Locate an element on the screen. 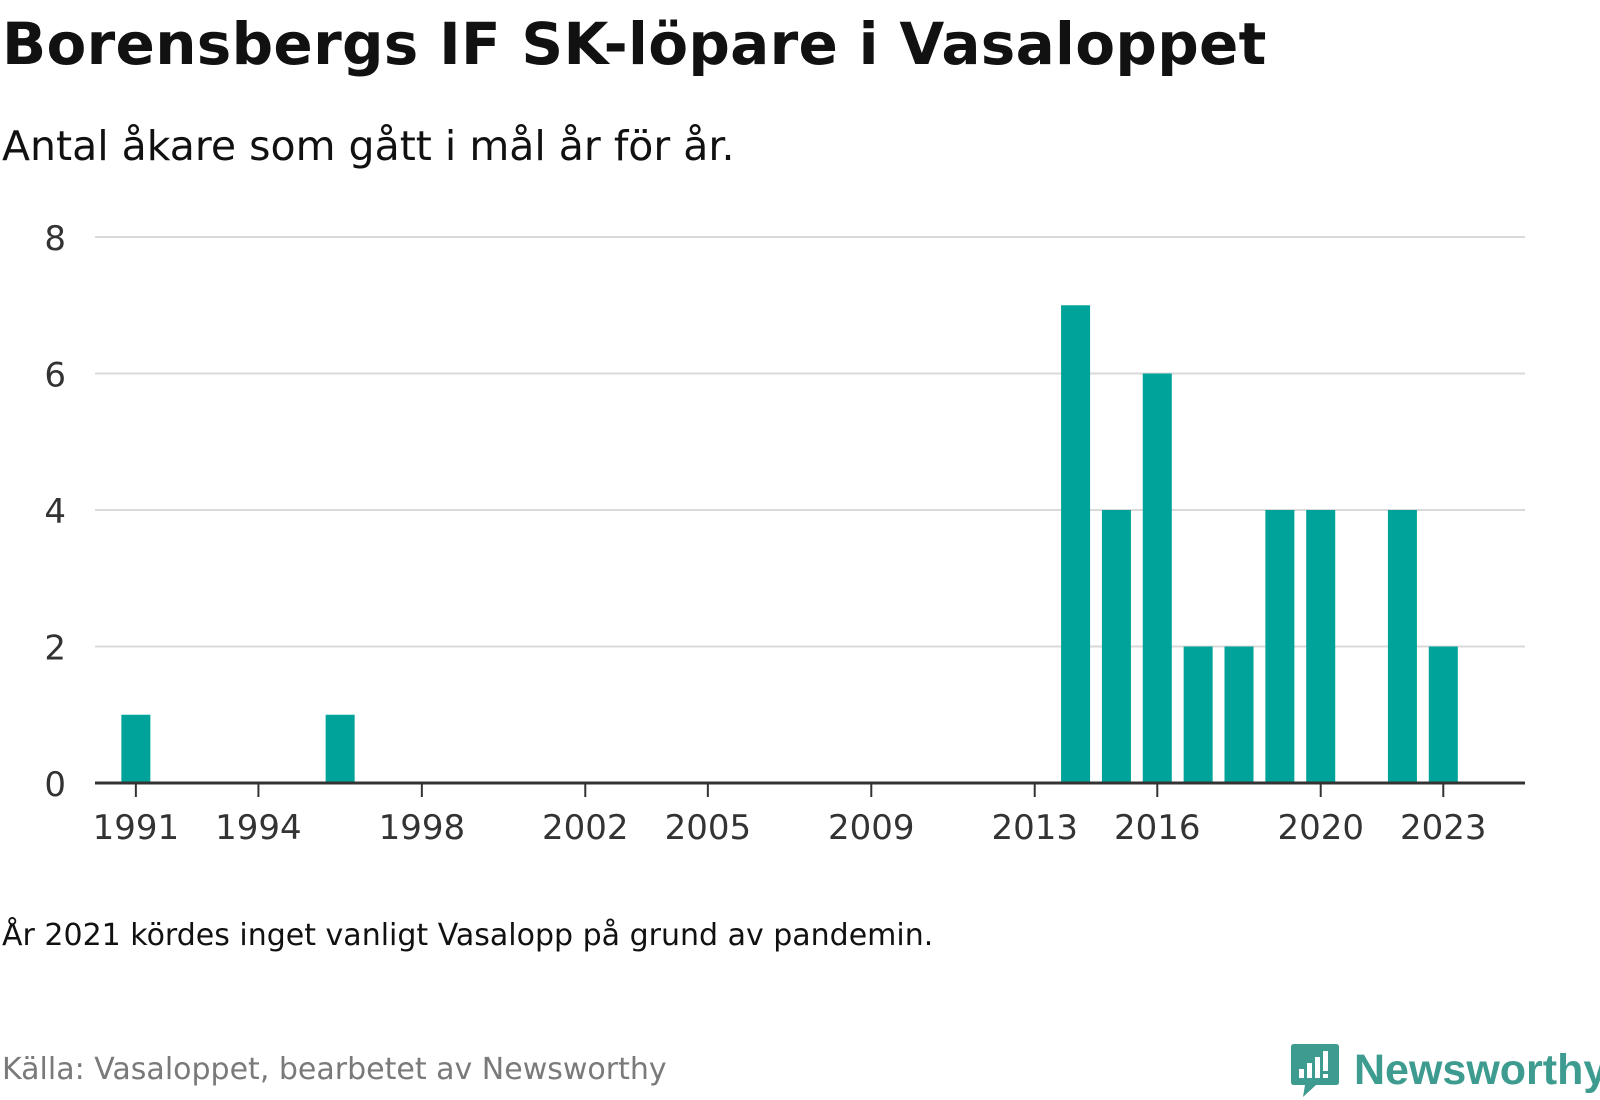 The width and height of the screenshot is (1600, 1100). x-tick-label: 2005 is located at coordinates (708, 828).